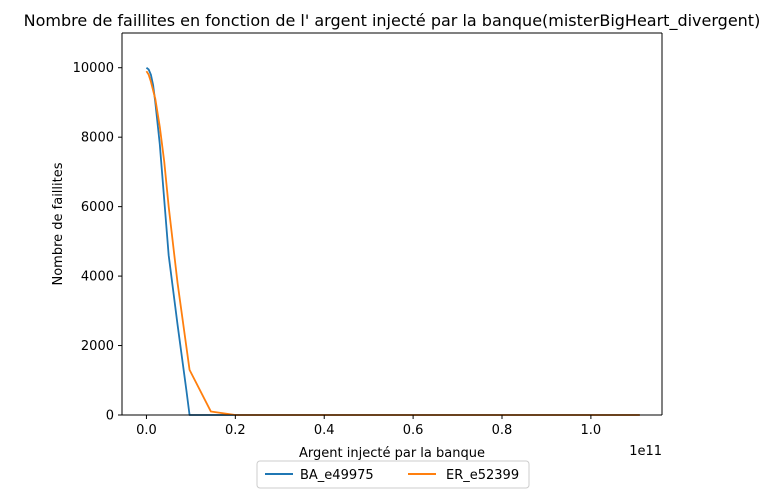  Describe the element at coordinates (93, 68) in the screenshot. I see `y-tick-label: 10000` at that location.